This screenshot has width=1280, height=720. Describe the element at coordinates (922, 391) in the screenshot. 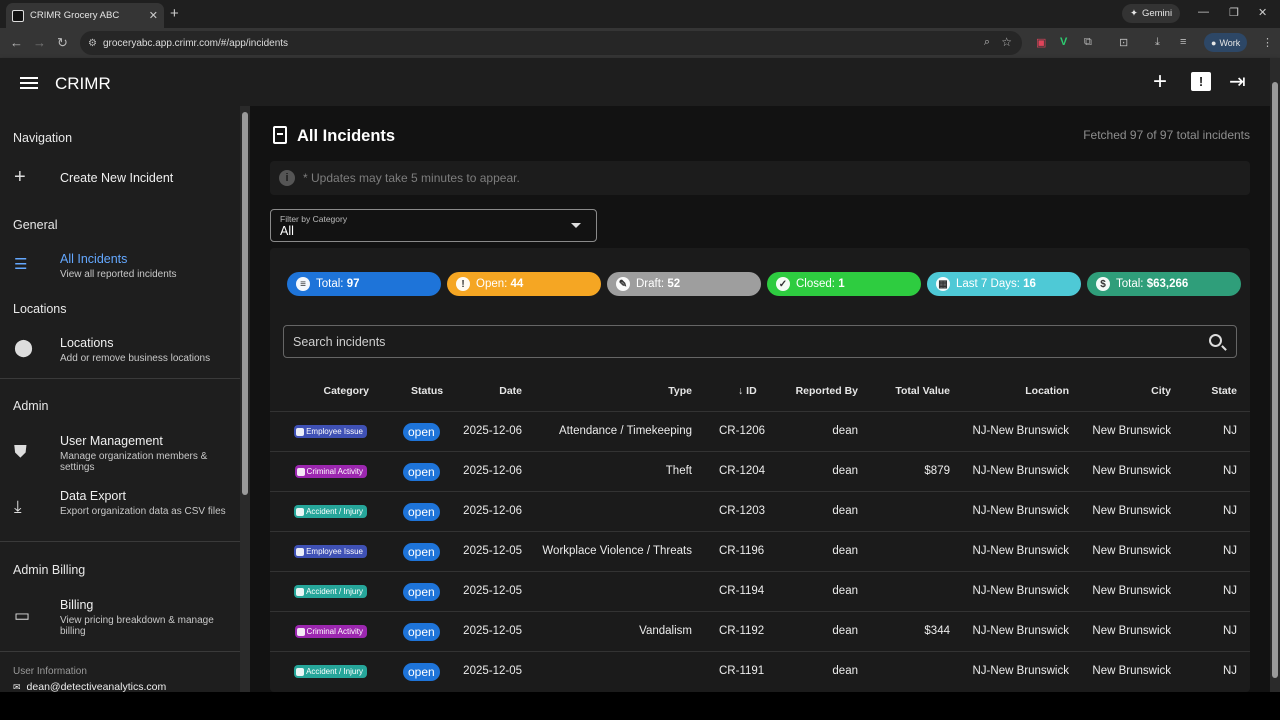

I see `column-header-total-value: Total Value` at that location.